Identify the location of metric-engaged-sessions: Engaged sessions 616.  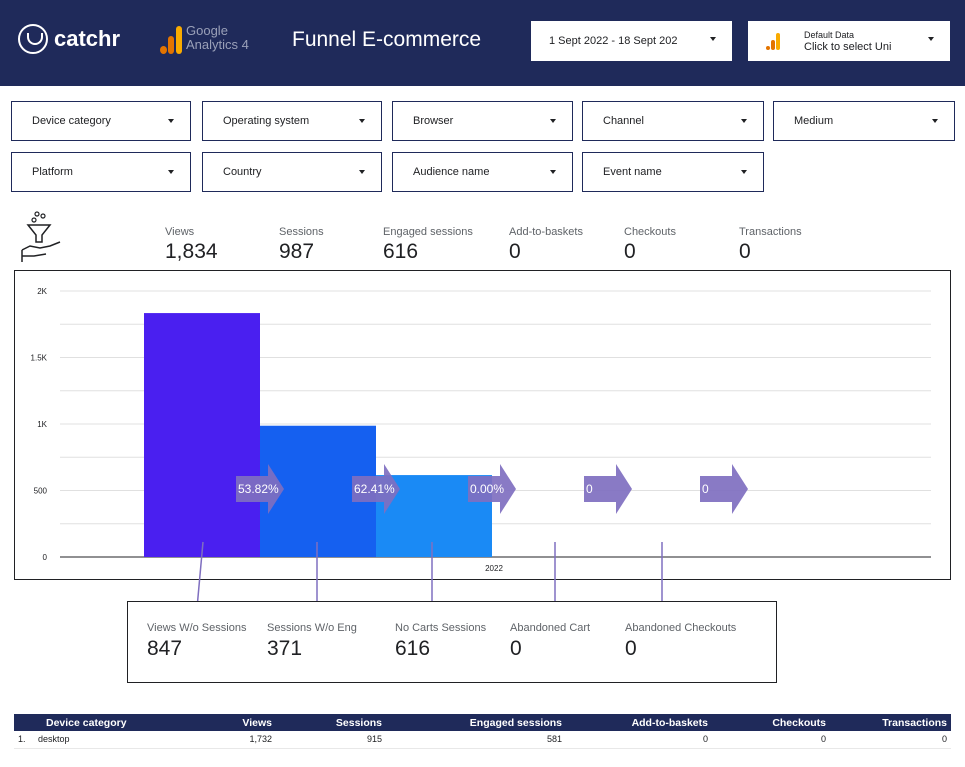
(428, 245).